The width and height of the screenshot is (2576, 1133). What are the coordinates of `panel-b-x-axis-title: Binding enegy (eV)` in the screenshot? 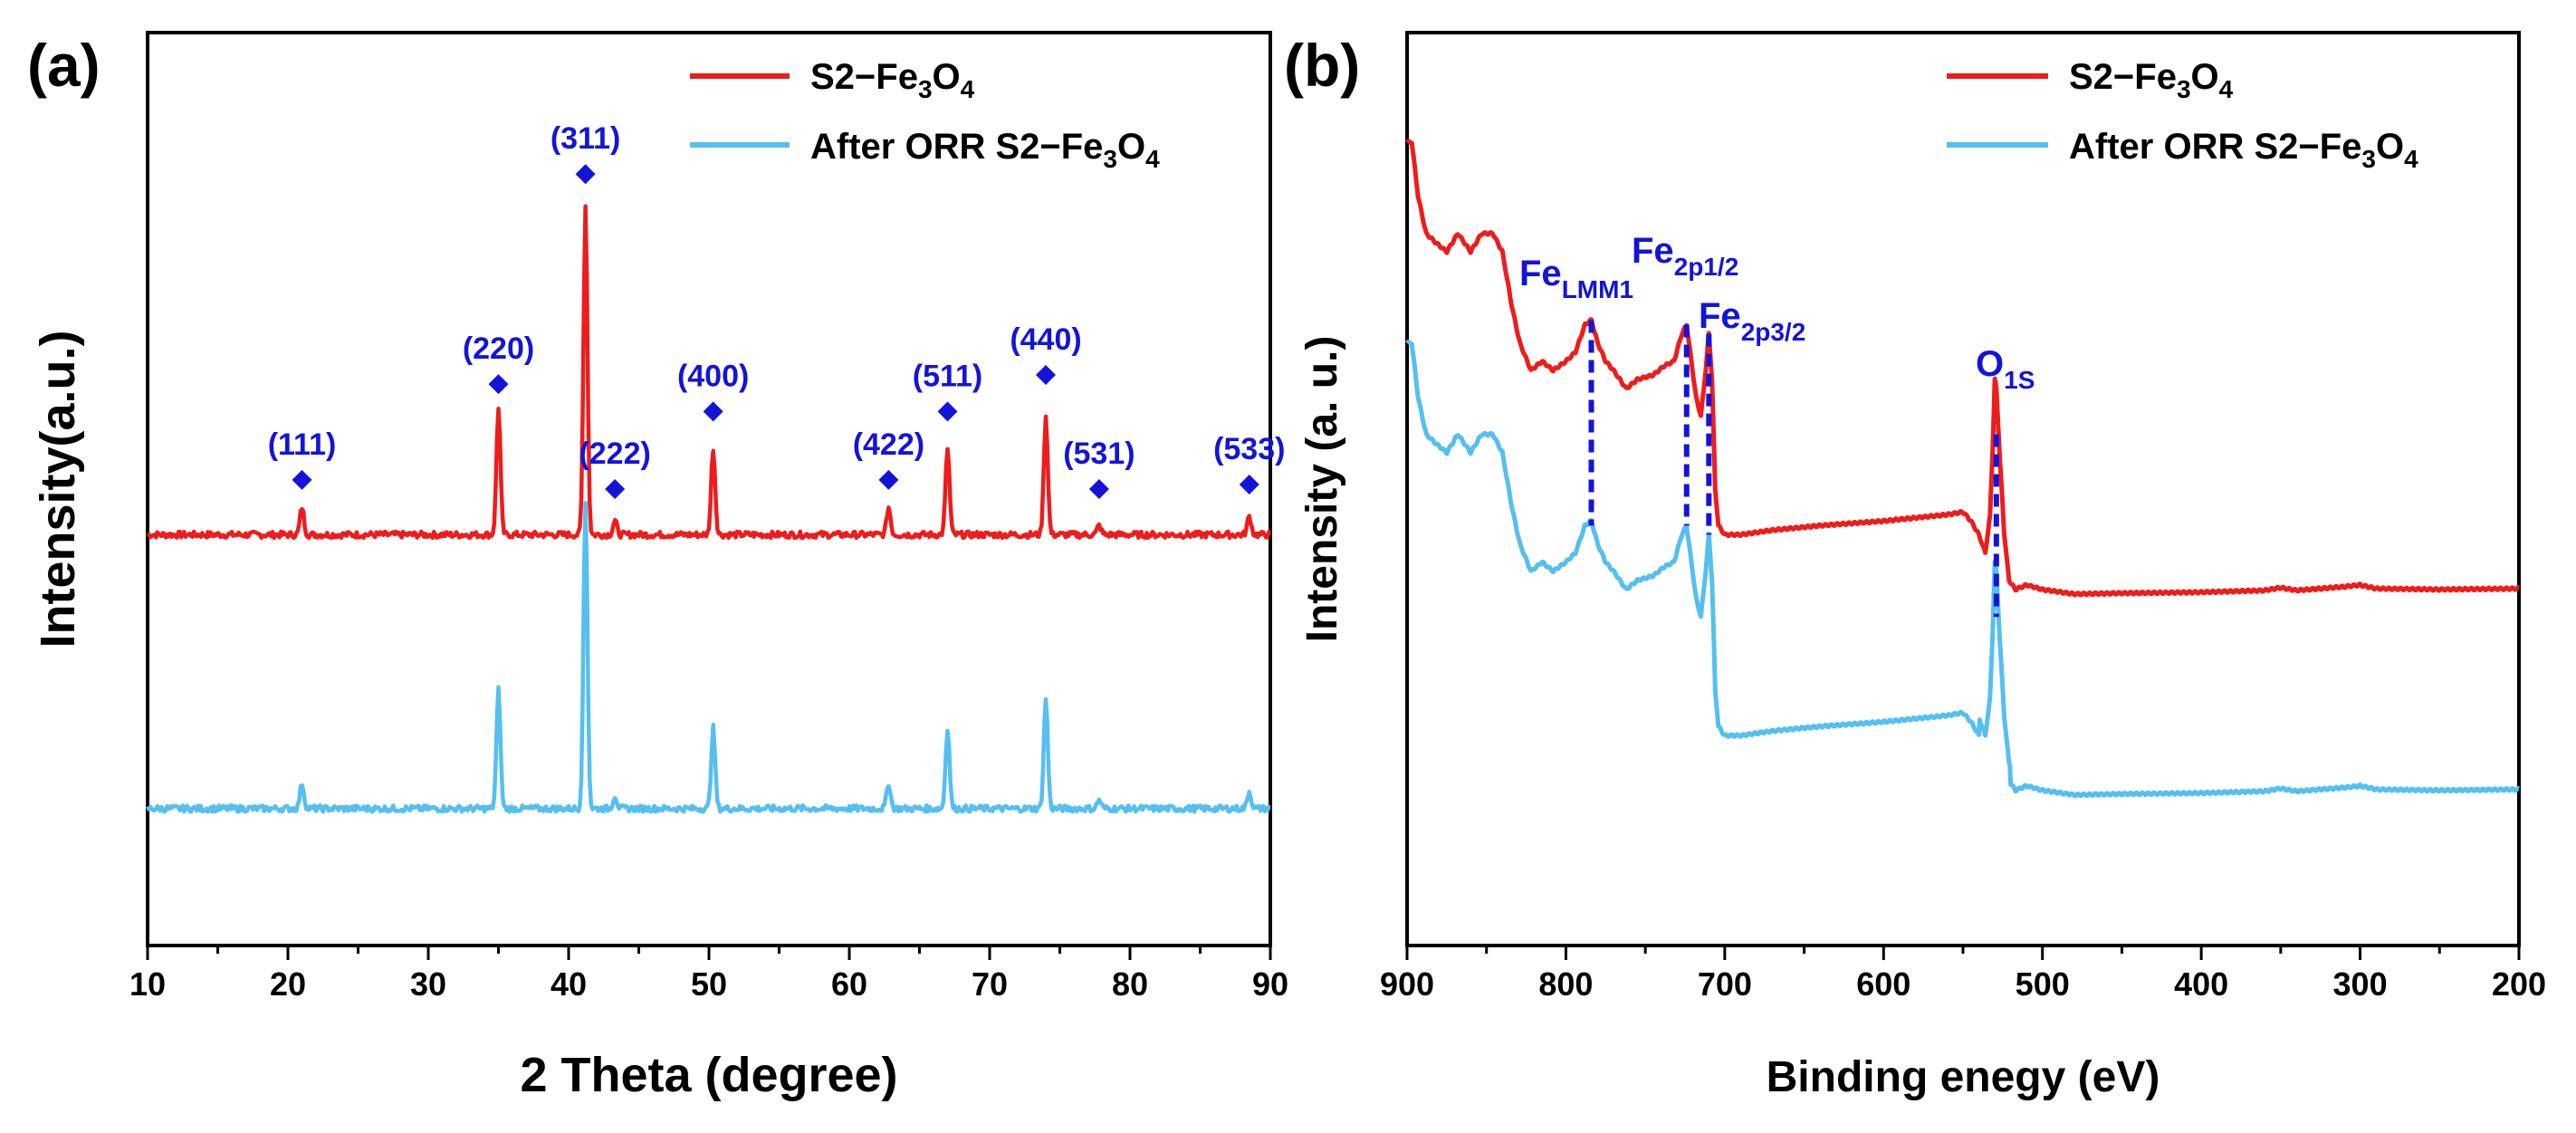 It's located at (1963, 1077).